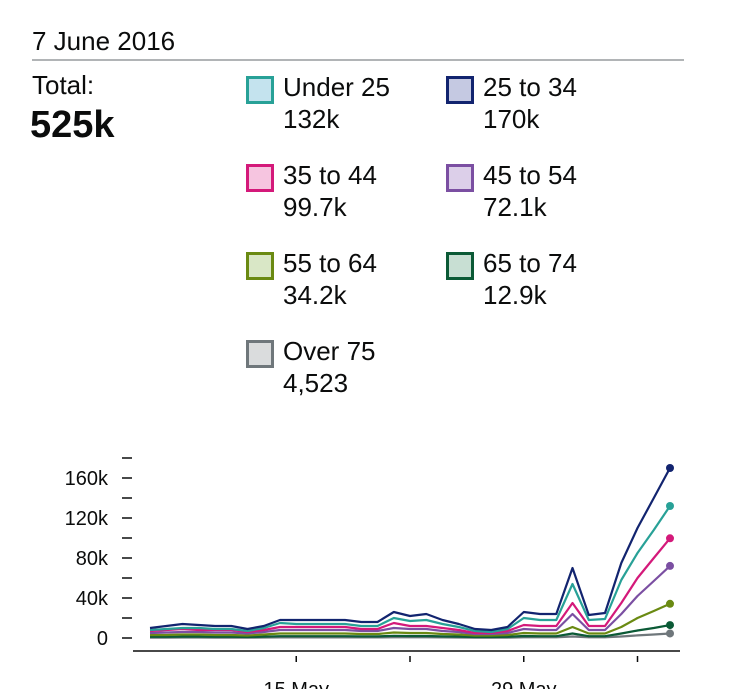  Describe the element at coordinates (87, 519) in the screenshot. I see `y-tick-label: 120k` at that location.